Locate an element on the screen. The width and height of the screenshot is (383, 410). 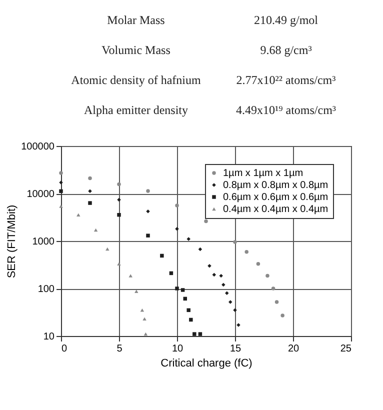
y-tick-label: 1000 is located at coordinates (43, 242).